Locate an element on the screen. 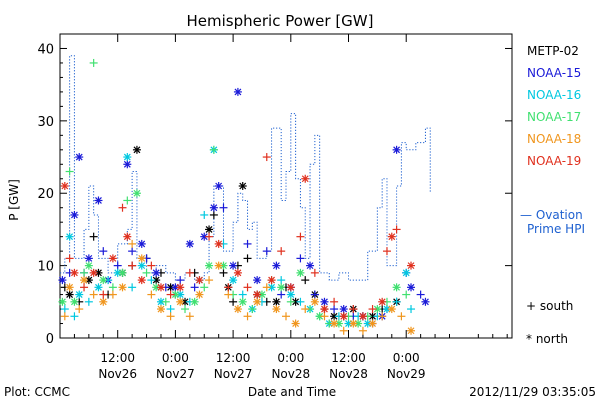  footer-right: 2012/11/29 03:35:05 is located at coordinates (532, 392).